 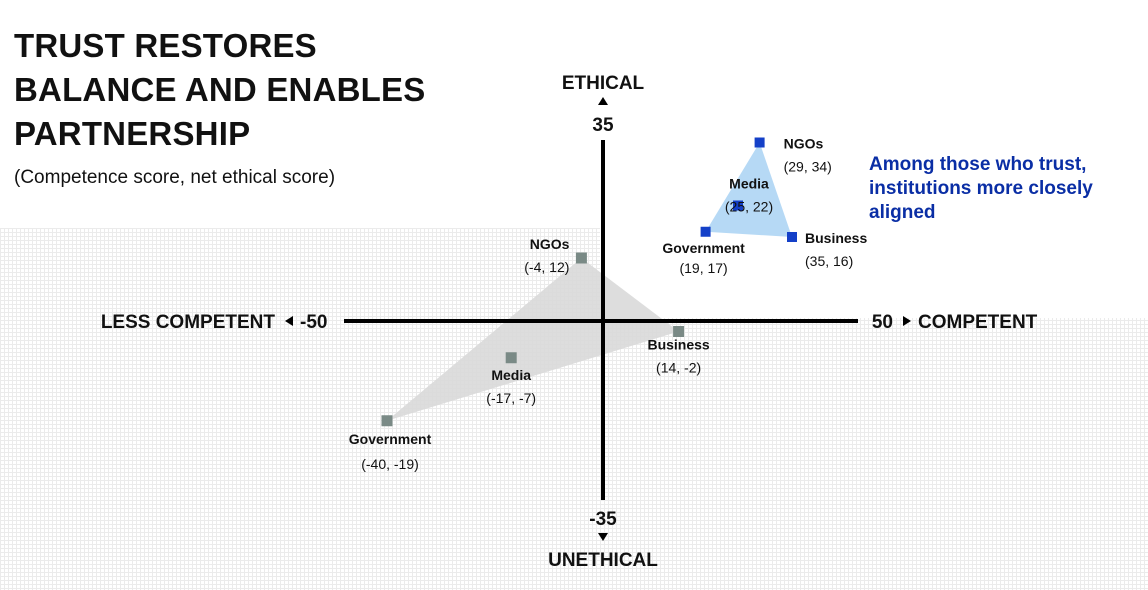 What do you see at coordinates (313, 322) in the screenshot?
I see `x-axis-min-label: -50` at bounding box center [313, 322].